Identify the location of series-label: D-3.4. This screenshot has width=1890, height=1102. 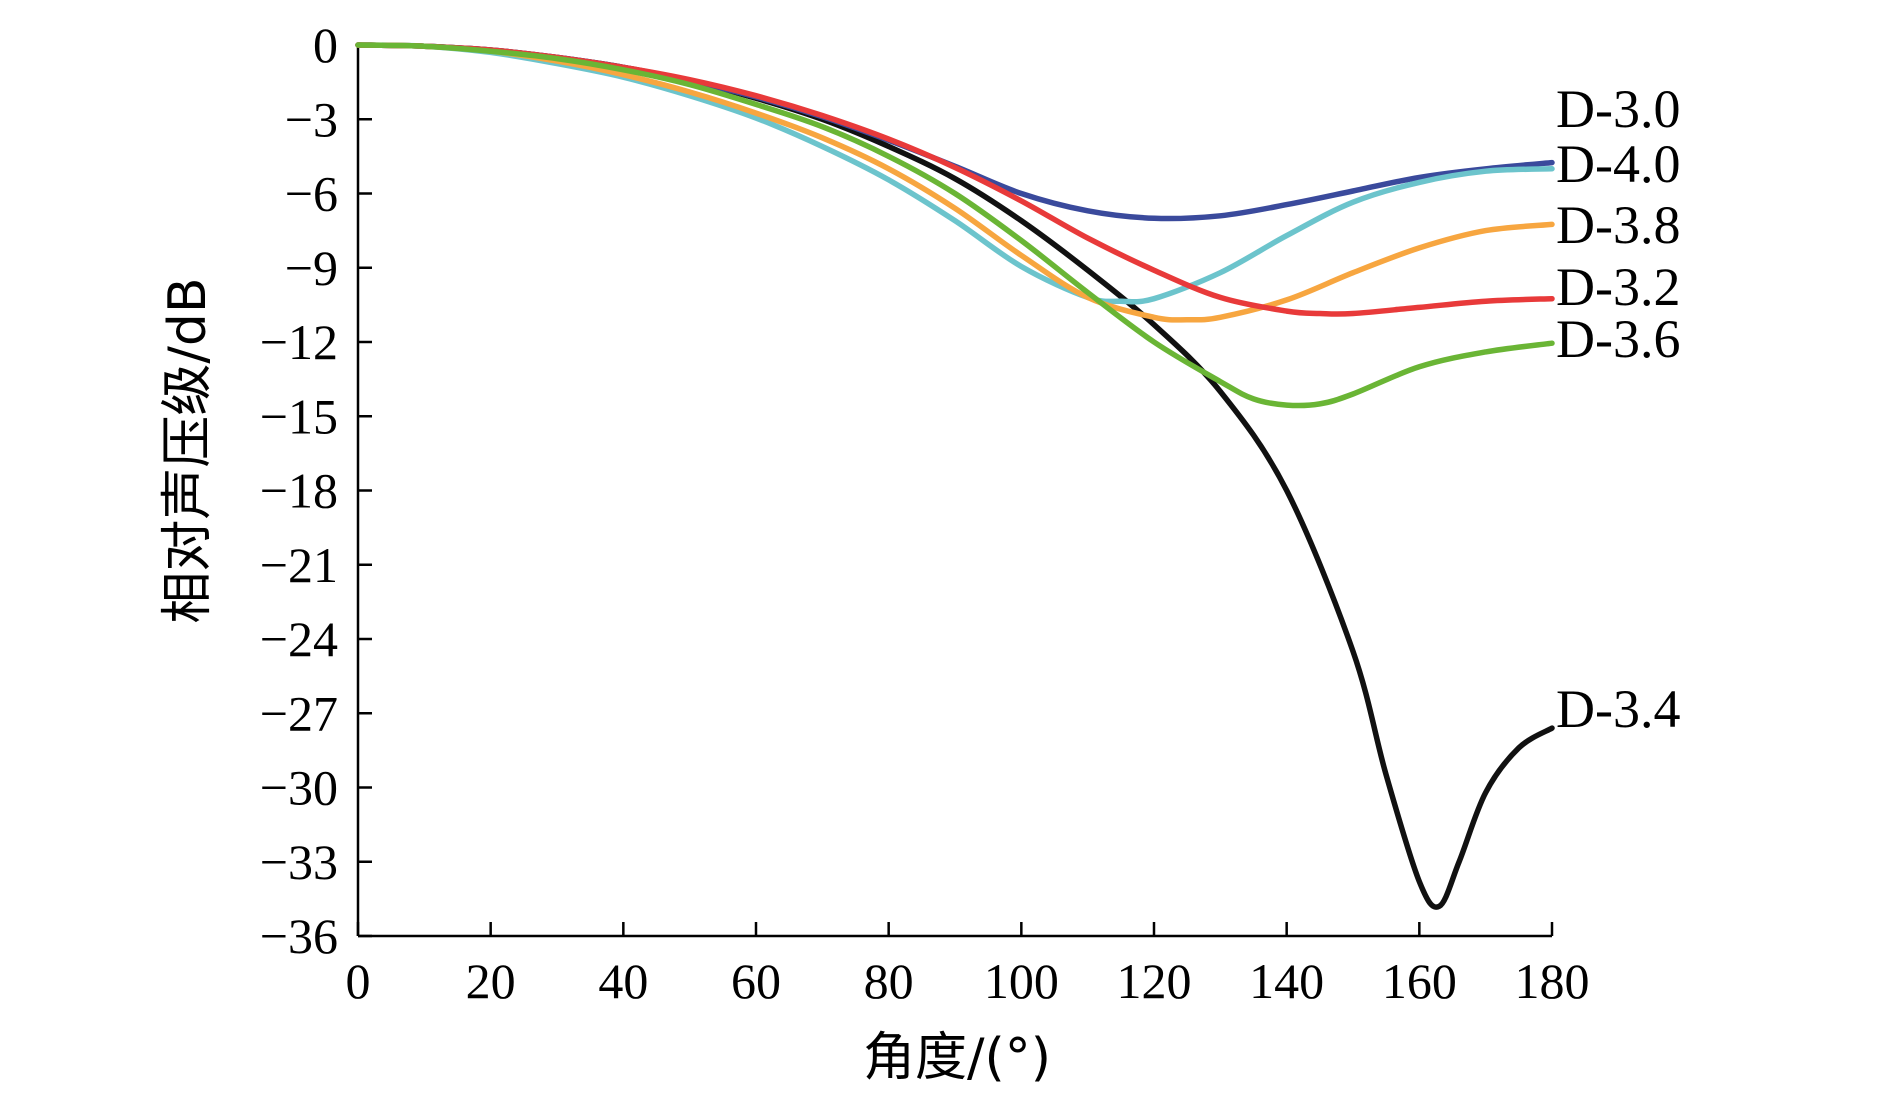
(1618, 709).